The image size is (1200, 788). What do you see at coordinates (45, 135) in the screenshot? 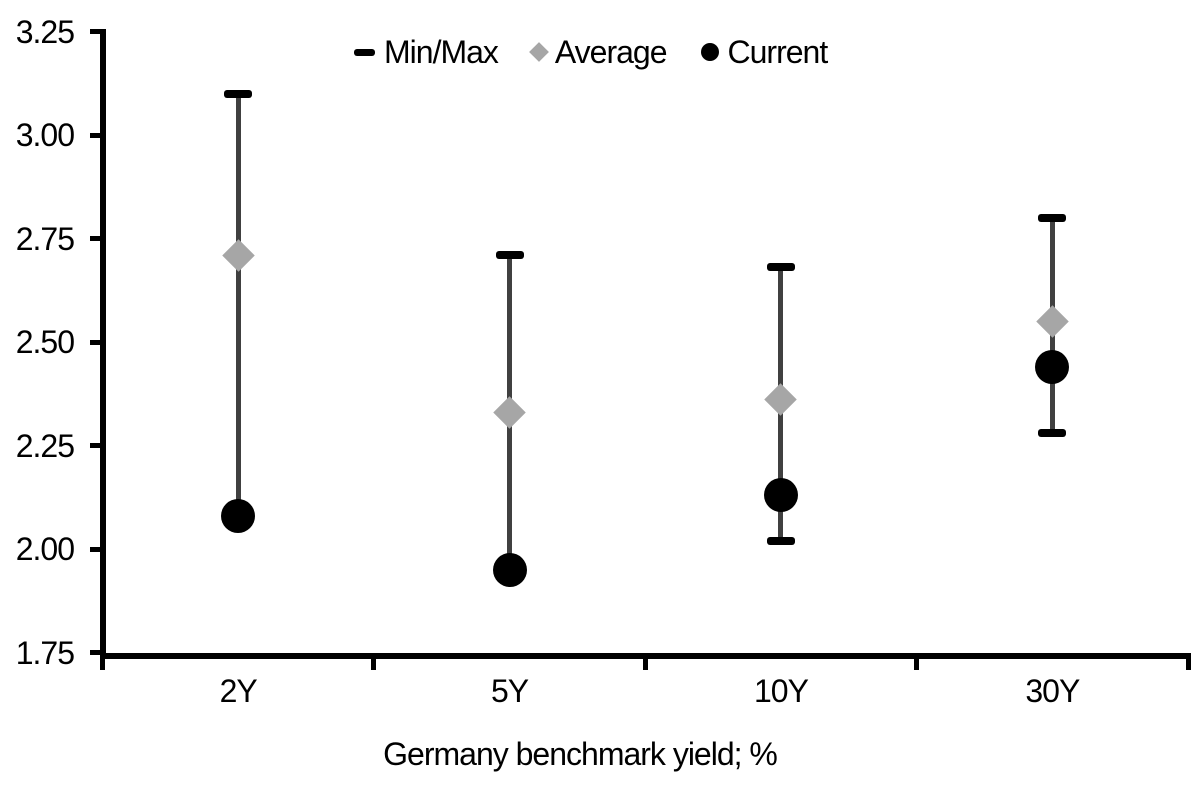
I see `y-tick-label: 3.00` at bounding box center [45, 135].